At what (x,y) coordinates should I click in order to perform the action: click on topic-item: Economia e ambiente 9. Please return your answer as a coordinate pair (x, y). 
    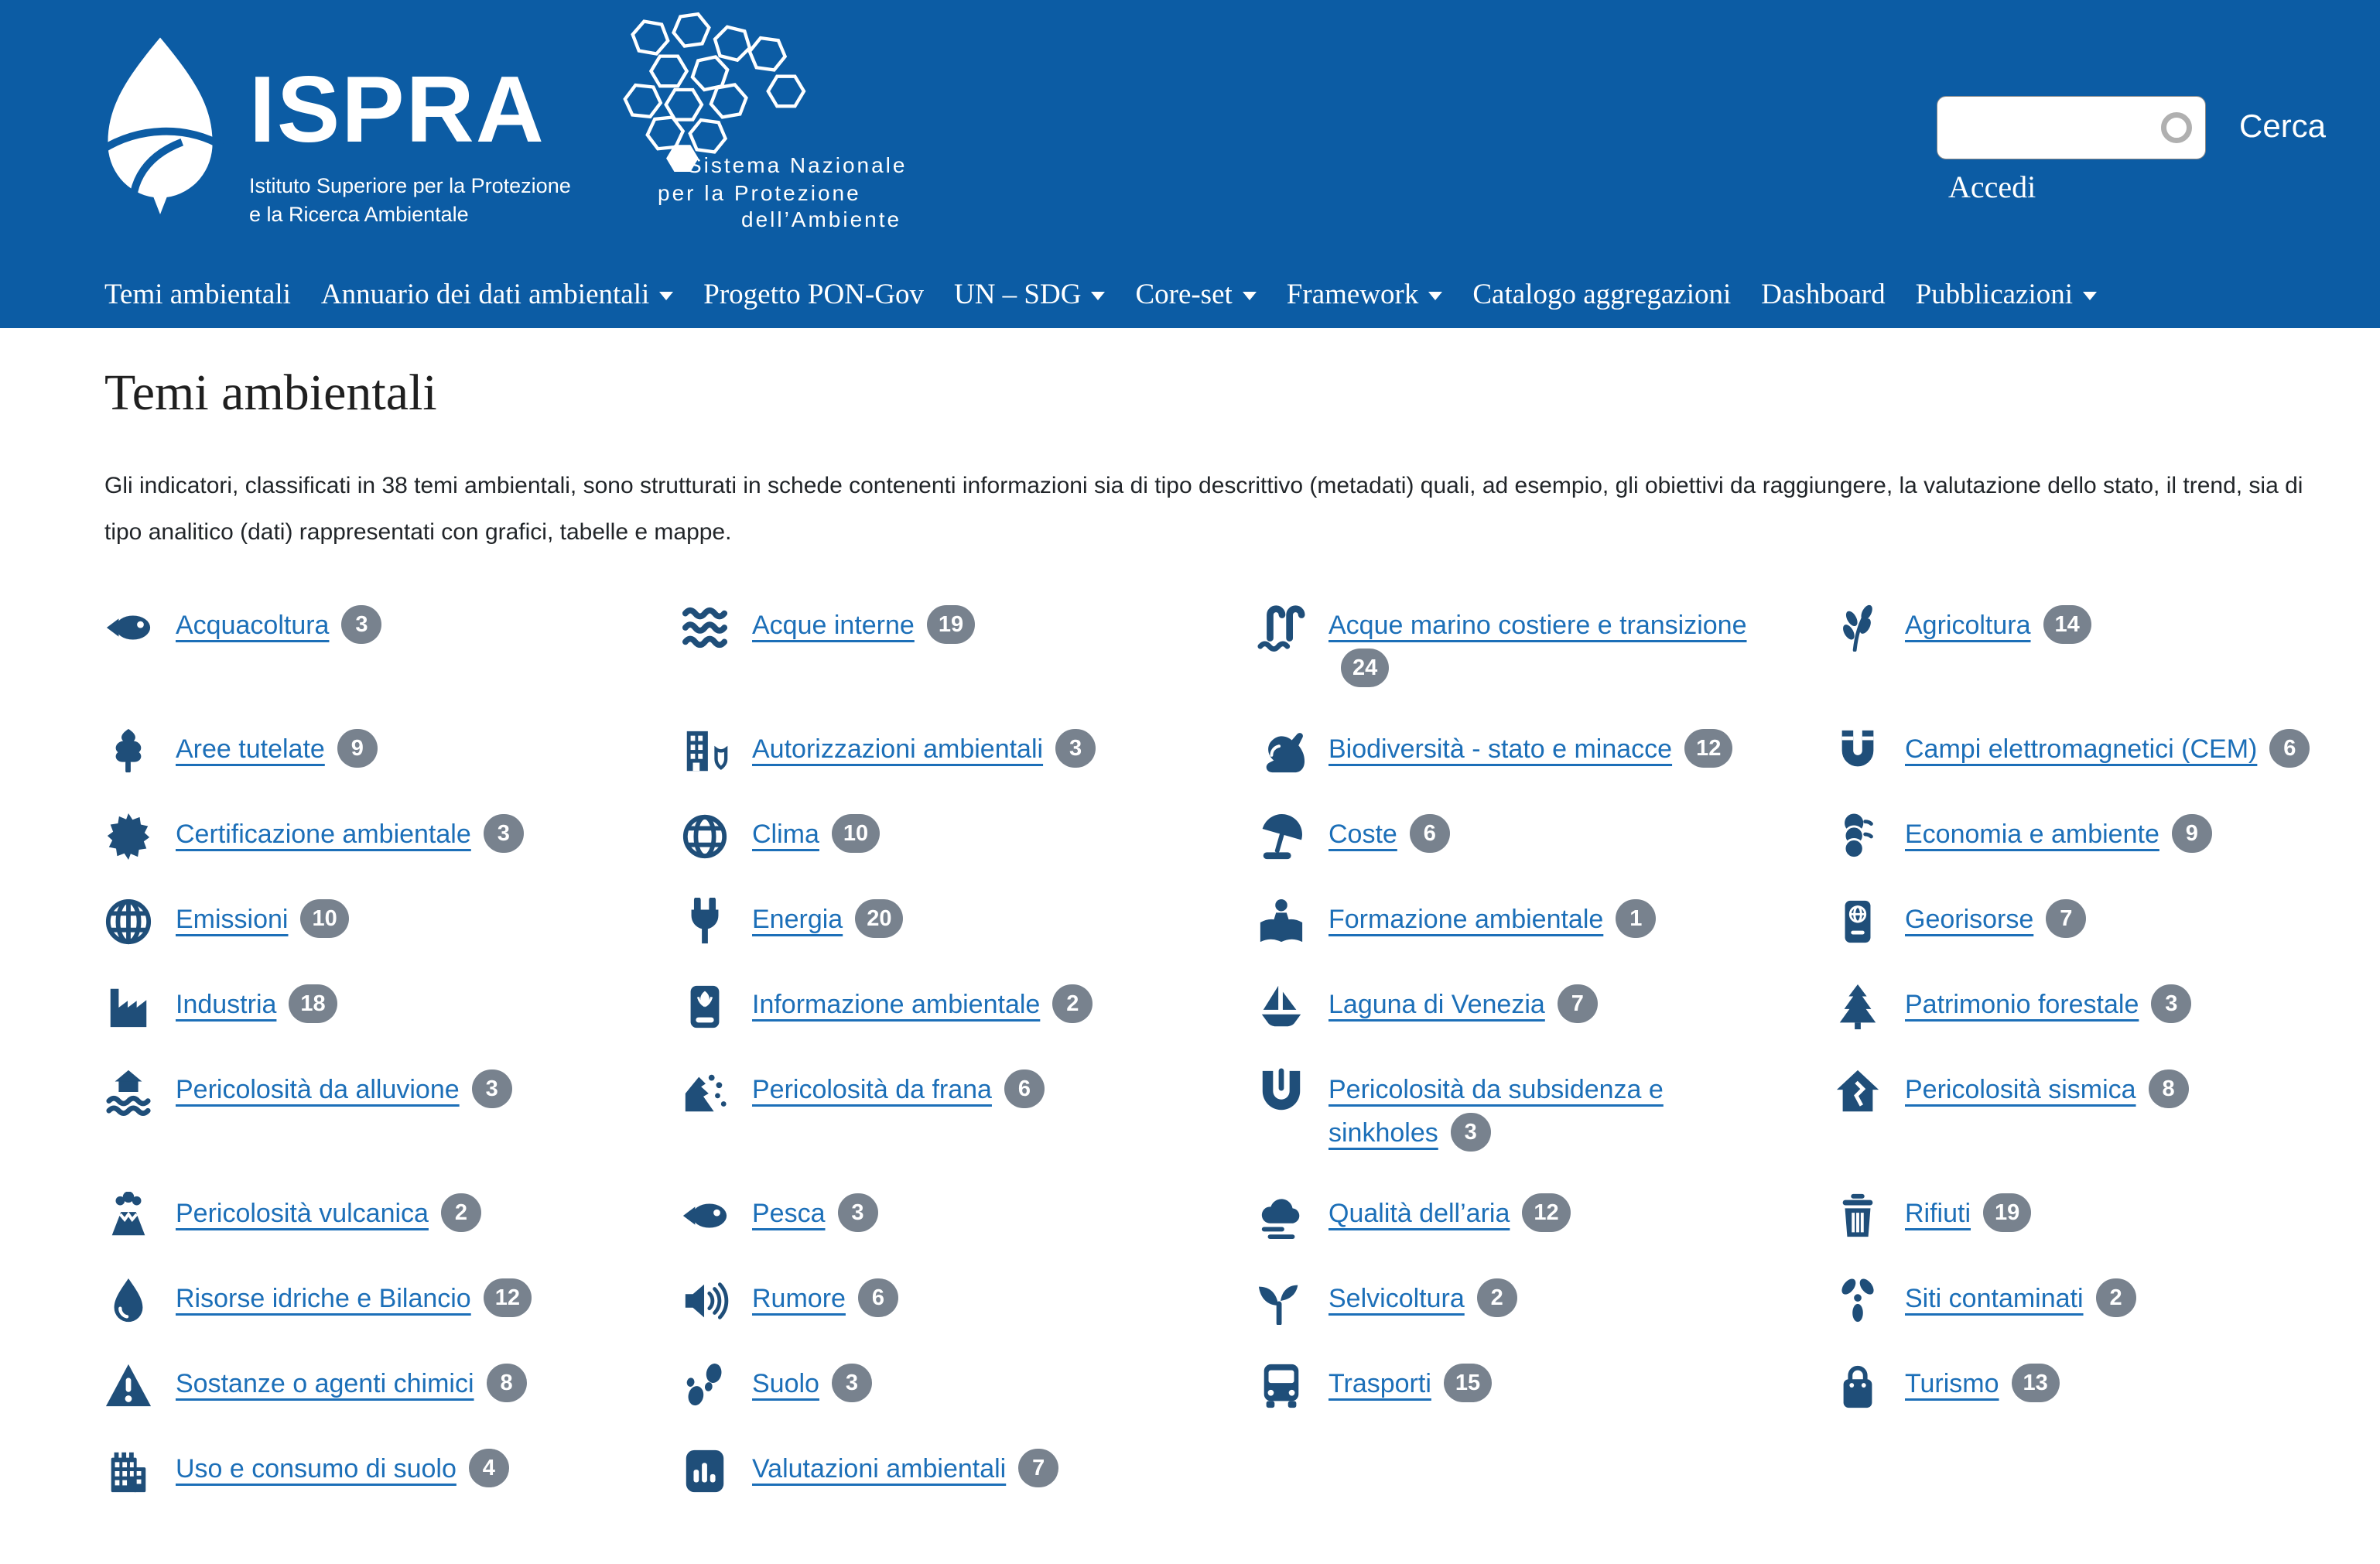
    Looking at the image, I should click on (2107, 837).